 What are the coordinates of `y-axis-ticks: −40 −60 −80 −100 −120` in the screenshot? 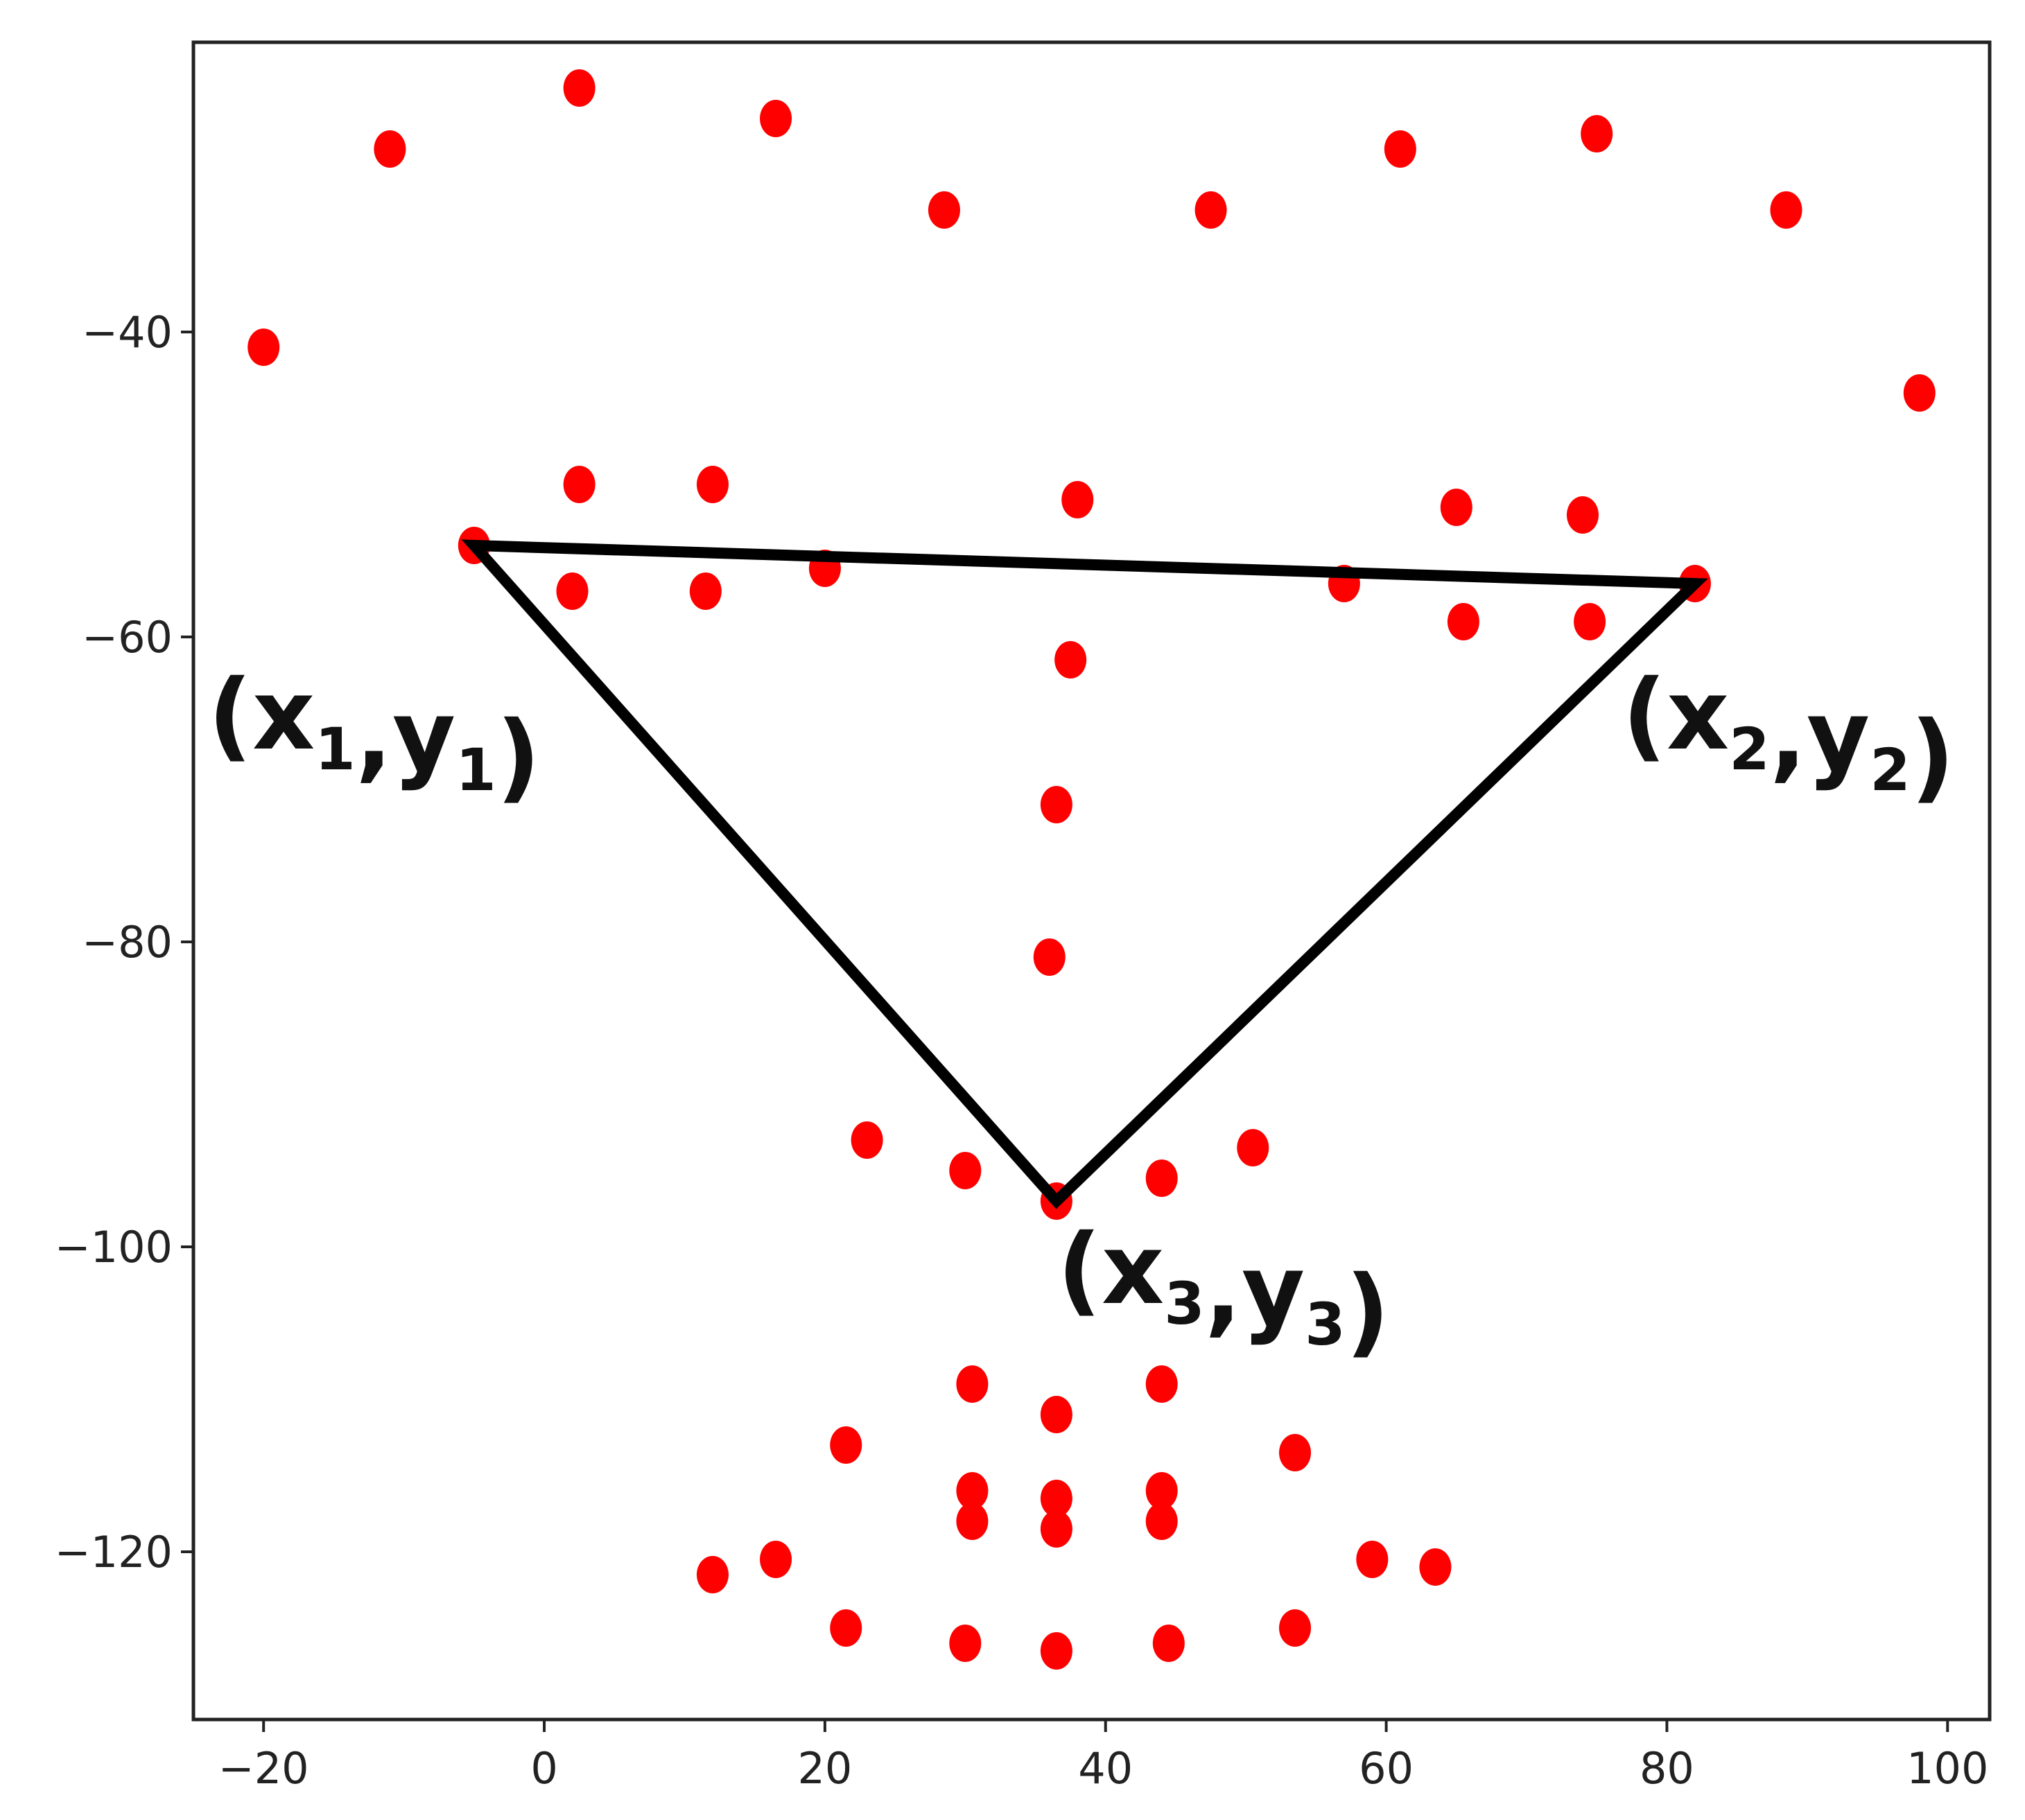 It's located at (124, 942).